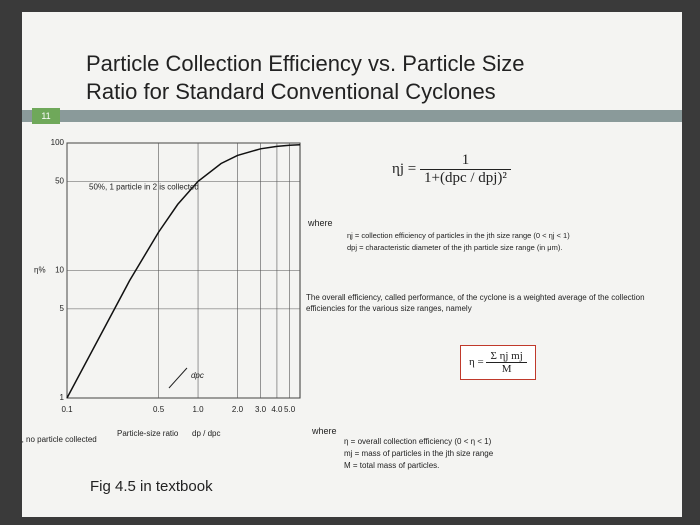 This screenshot has height=525, width=700. I want to click on equation-box: η = Σ ηj mj M, so click(498, 362).